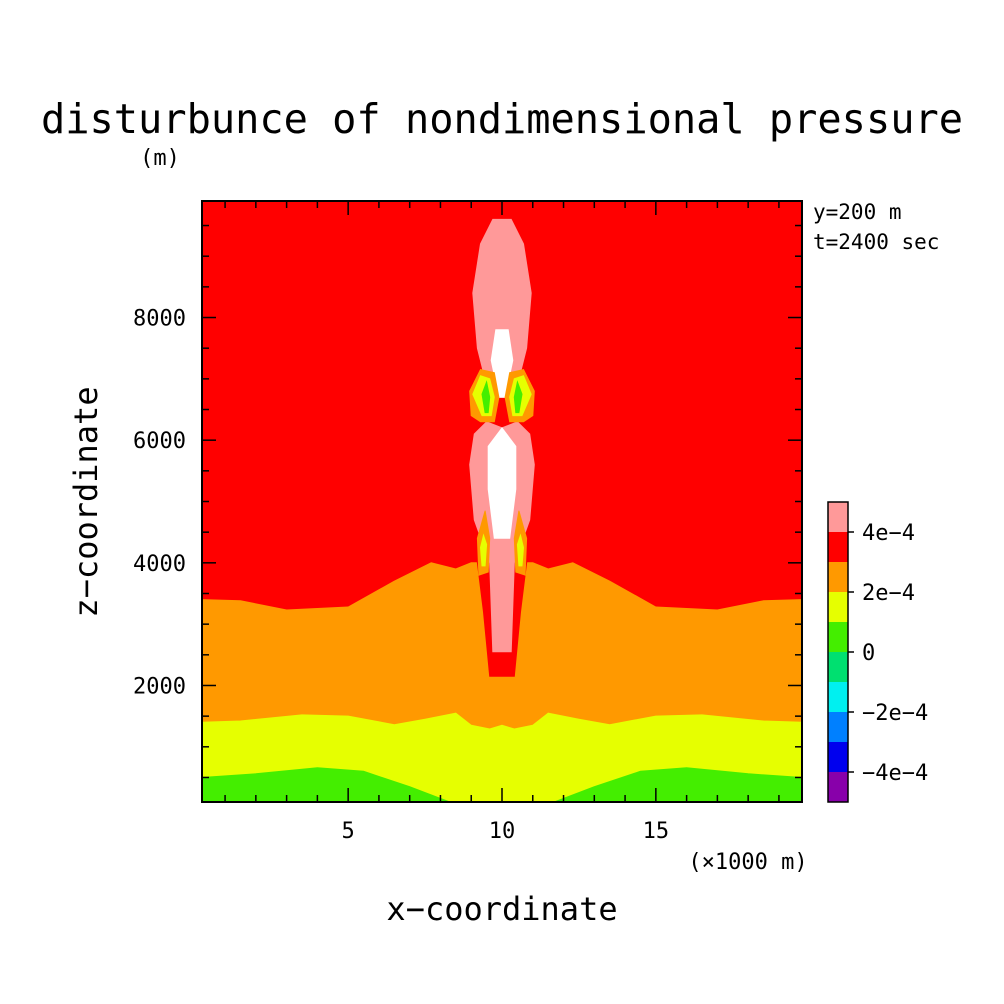 This screenshot has height=1004, width=1004. Describe the element at coordinates (868, 653) in the screenshot. I see `colorbar-tick-label: 0` at that location.